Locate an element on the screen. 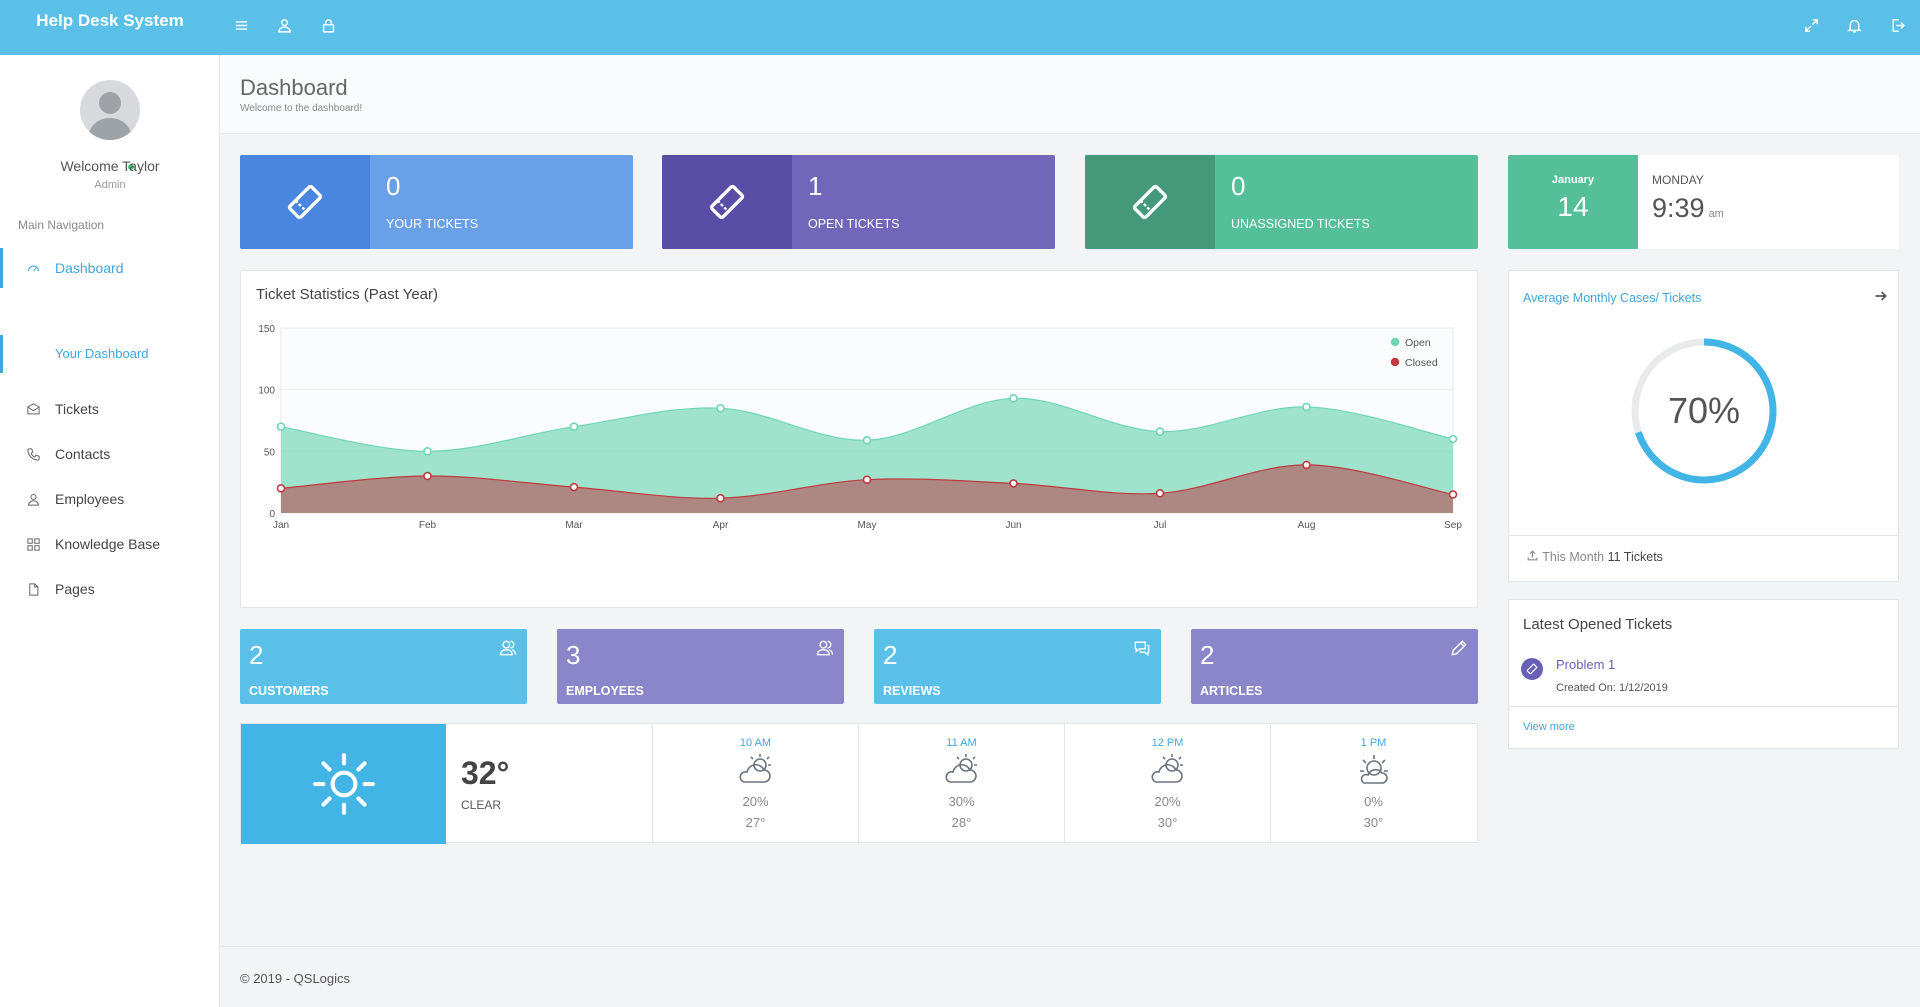  page-subtitle: Welcome to the dashboard! is located at coordinates (301, 108).